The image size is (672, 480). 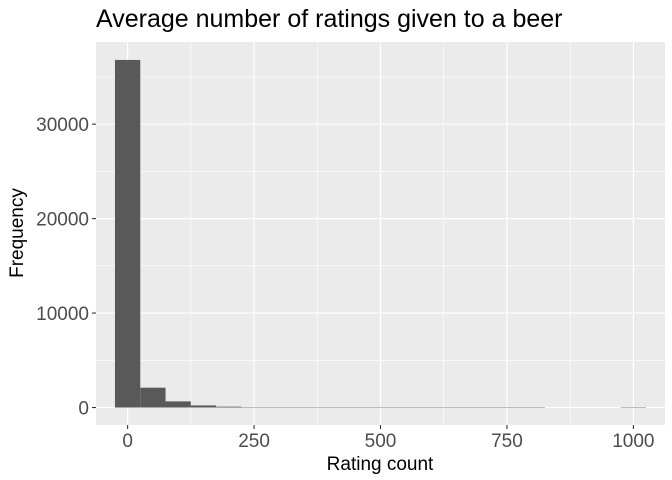 I want to click on x-tick-label: 0, so click(x=127, y=441).